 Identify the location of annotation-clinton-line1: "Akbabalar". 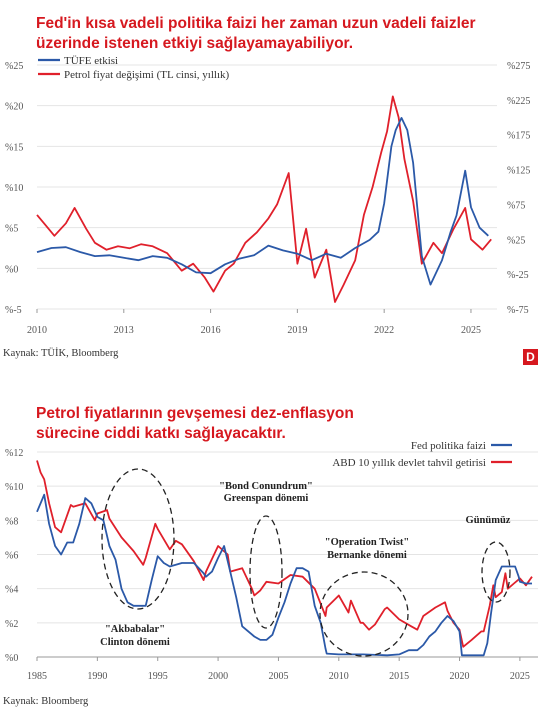
(135, 629).